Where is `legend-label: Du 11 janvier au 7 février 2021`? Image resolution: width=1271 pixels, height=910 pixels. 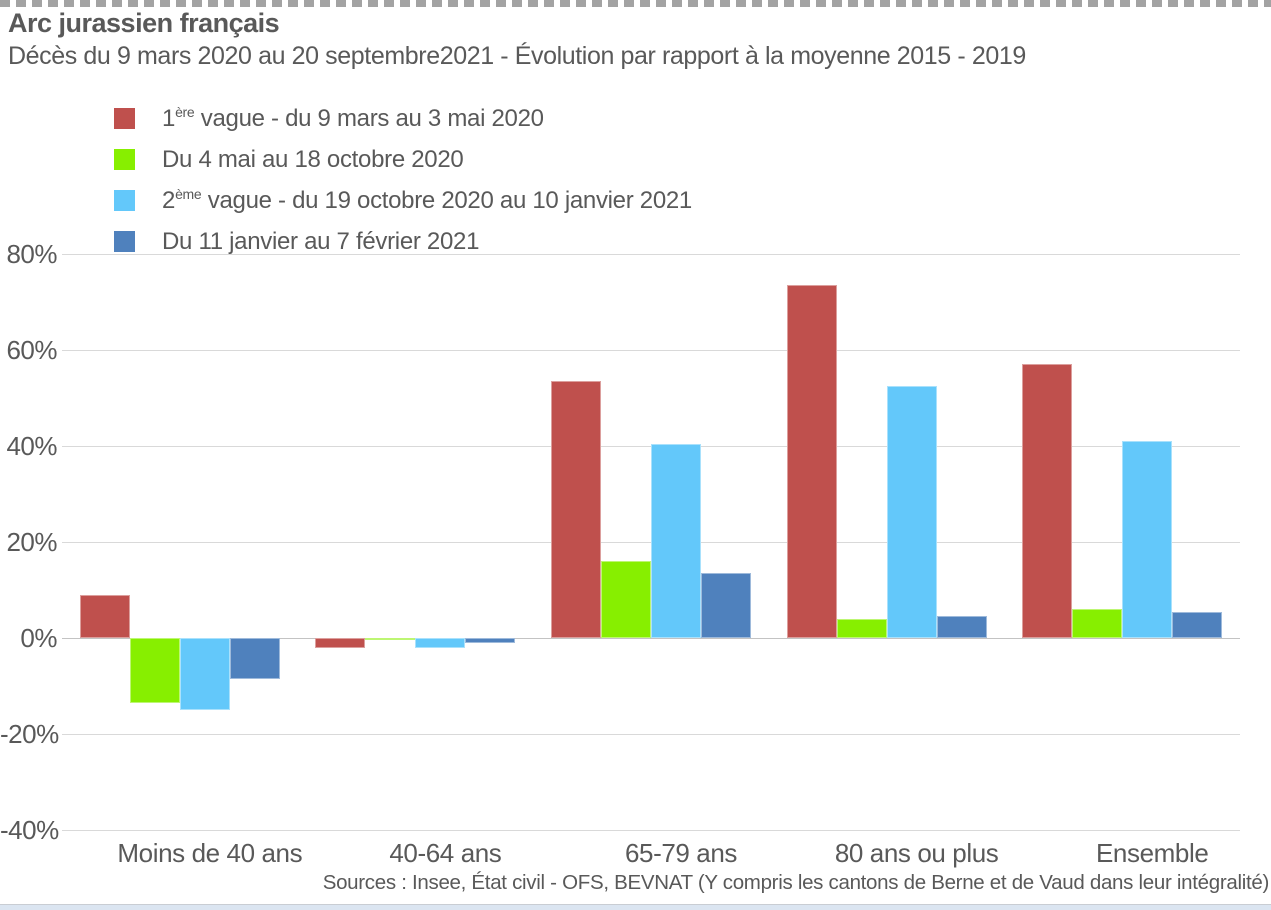 legend-label: Du 11 janvier au 7 février 2021 is located at coordinates (321, 241).